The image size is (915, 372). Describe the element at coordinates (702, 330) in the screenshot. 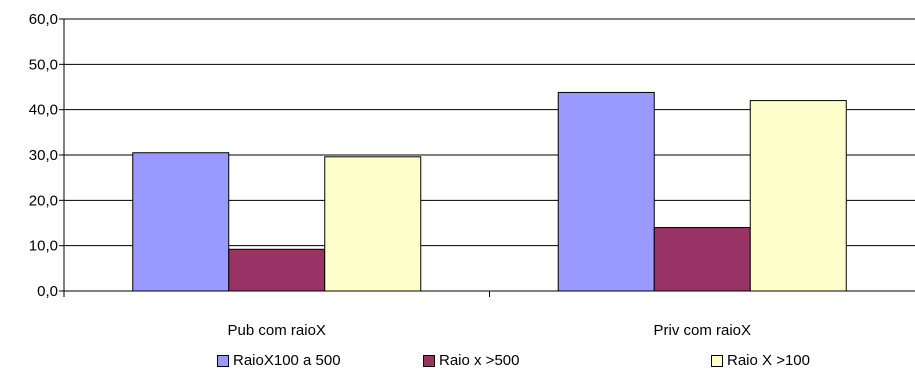

I see `x-category-label-1: Priv com raioX` at that location.